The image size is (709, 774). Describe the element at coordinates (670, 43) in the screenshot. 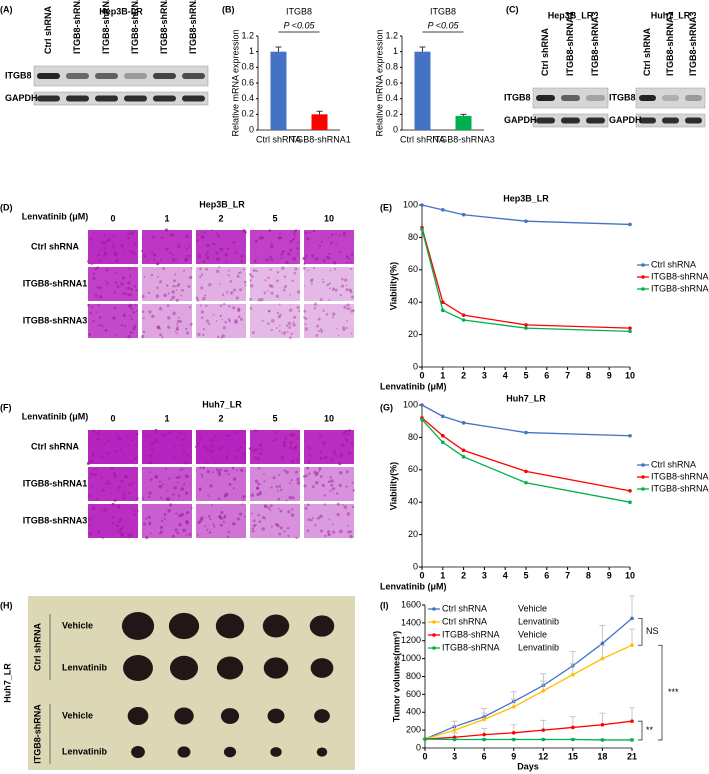

I see `lane-label: ITGB8-shRNA1` at that location.